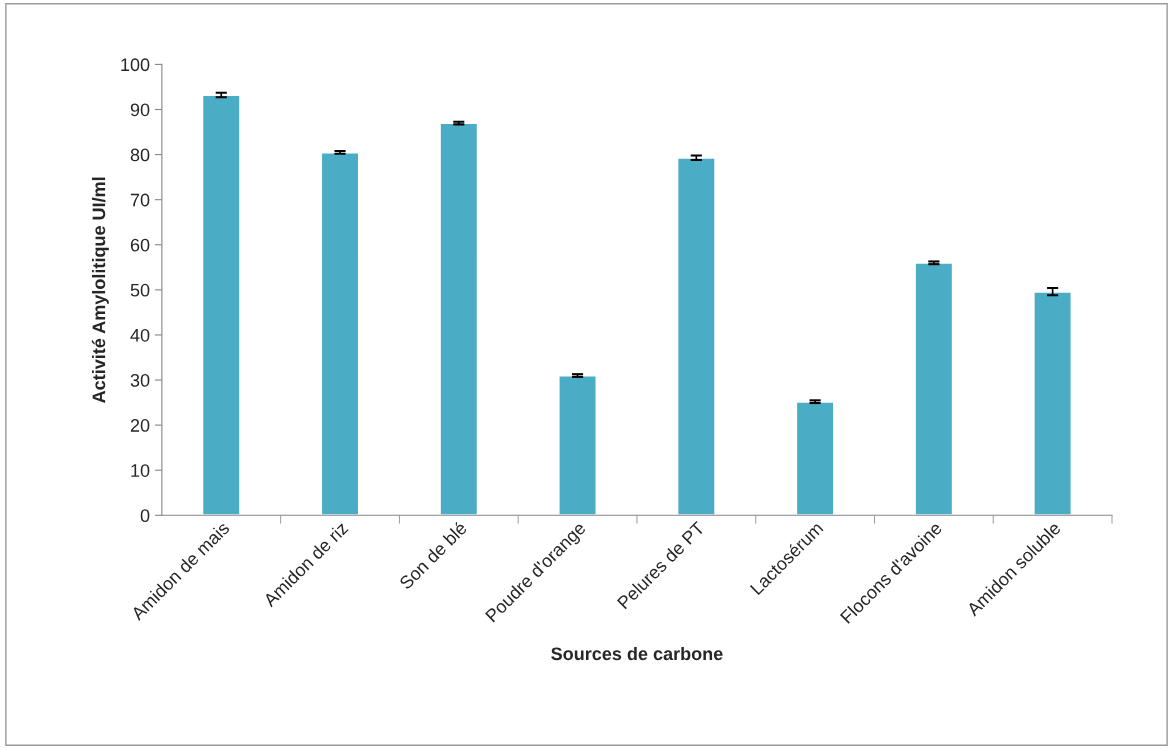 The height and width of the screenshot is (749, 1173). Describe the element at coordinates (637, 653) in the screenshot. I see `x-axis-title: Sources de carbone` at that location.